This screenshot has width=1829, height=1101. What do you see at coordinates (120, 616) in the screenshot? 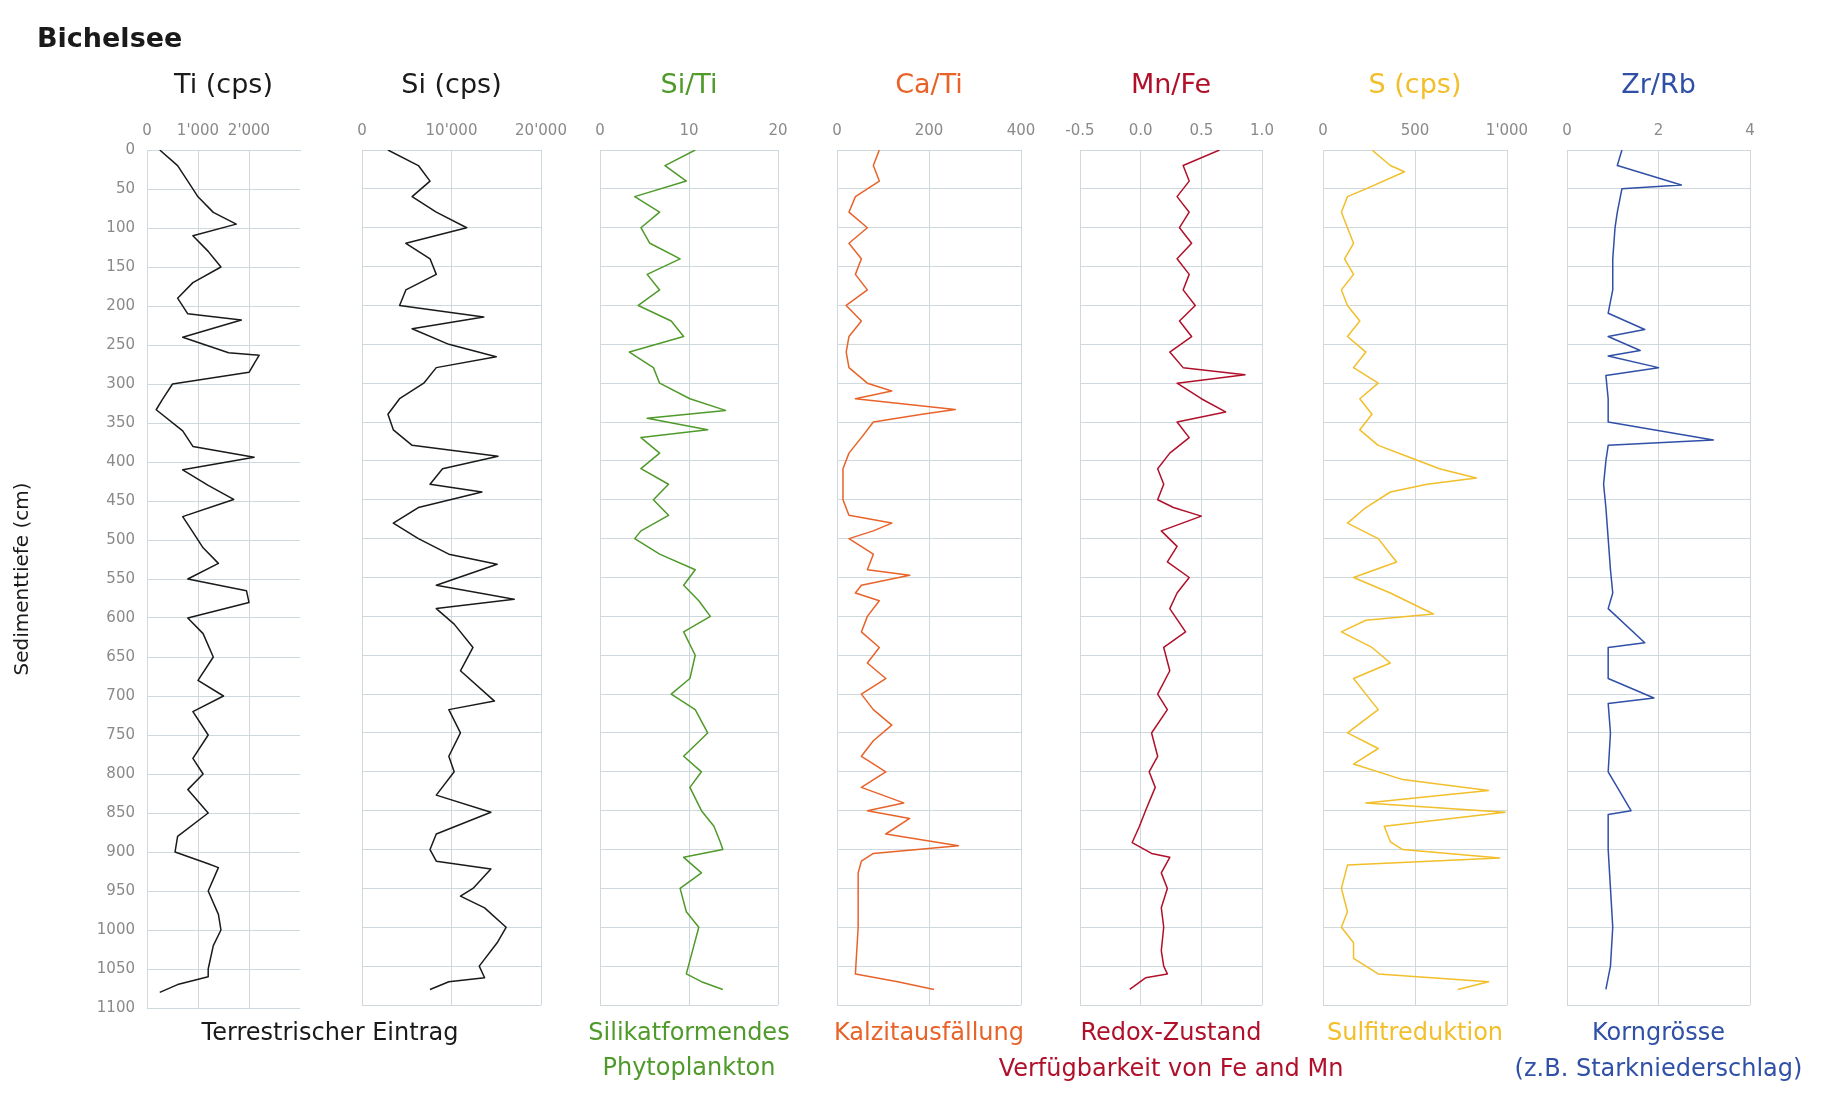
I see `y-tick-label: 600` at bounding box center [120, 616].